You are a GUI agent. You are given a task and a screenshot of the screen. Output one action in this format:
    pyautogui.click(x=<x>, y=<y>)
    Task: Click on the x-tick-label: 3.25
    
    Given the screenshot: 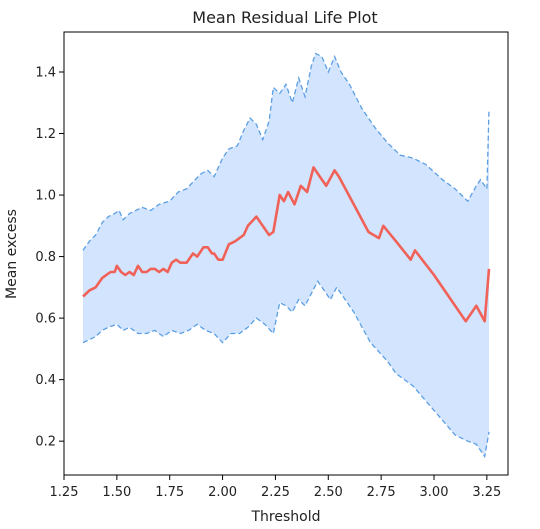 What is the action you would take?
    pyautogui.click(x=486, y=492)
    